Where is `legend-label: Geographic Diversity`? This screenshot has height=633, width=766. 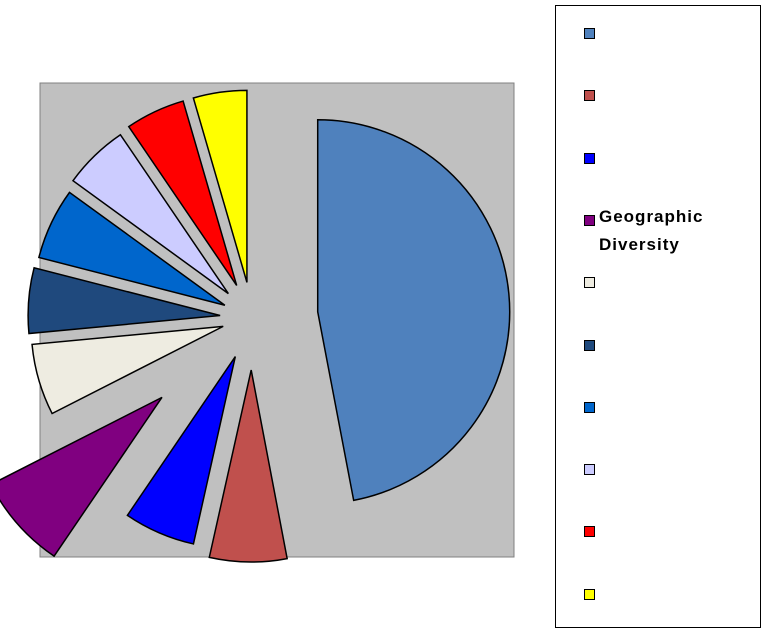 legend-label: Geographic Diversity is located at coordinates (651, 230).